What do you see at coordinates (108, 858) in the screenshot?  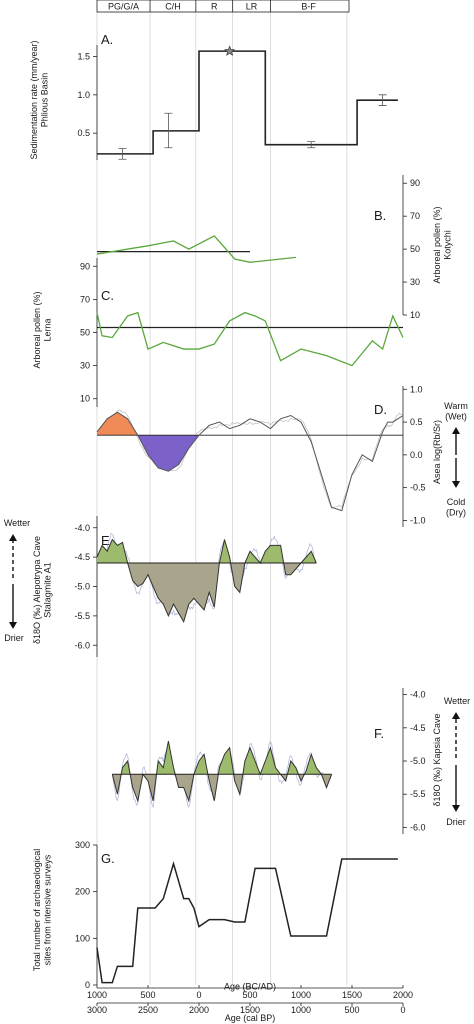 I see `panel-label: G.` at bounding box center [108, 858].